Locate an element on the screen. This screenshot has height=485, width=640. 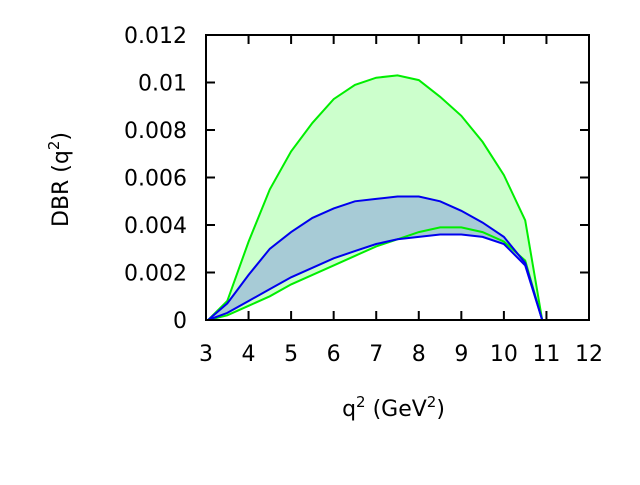
y-tick-label: 0.01 is located at coordinates (162, 84).